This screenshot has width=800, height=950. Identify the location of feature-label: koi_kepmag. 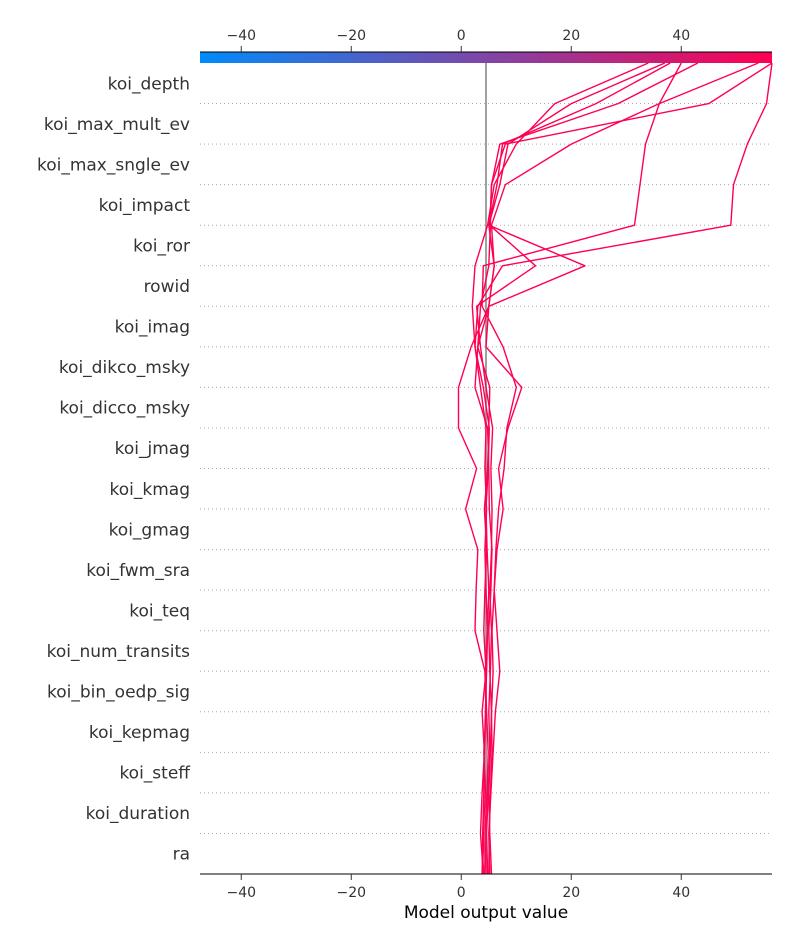
(139, 733).